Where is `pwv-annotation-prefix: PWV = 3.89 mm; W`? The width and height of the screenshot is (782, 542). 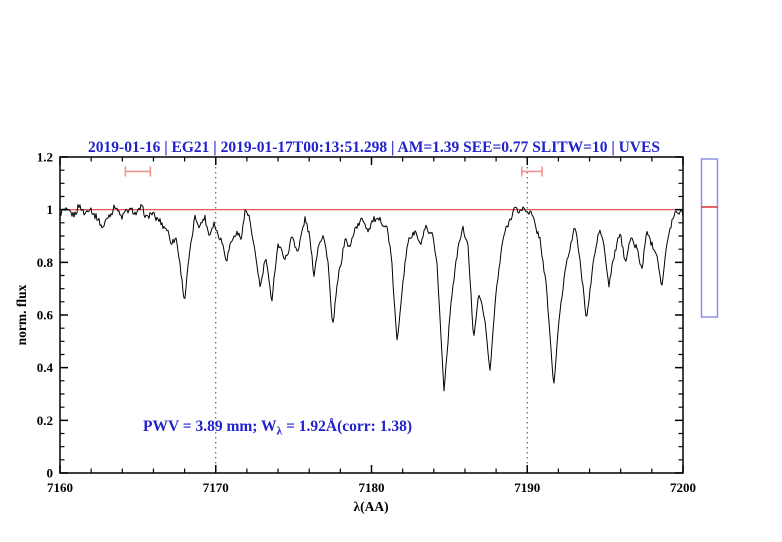 pwv-annotation-prefix: PWV = 3.89 mm; W is located at coordinates (210, 426).